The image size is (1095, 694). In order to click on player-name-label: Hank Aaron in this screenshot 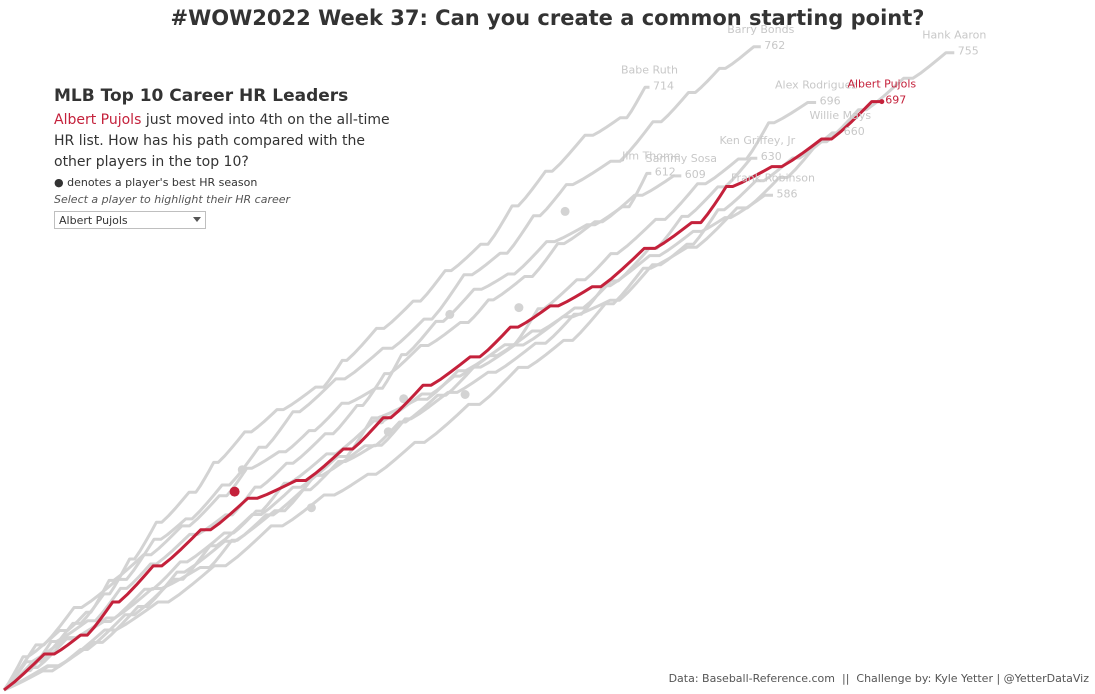, I will do `click(954, 35)`.